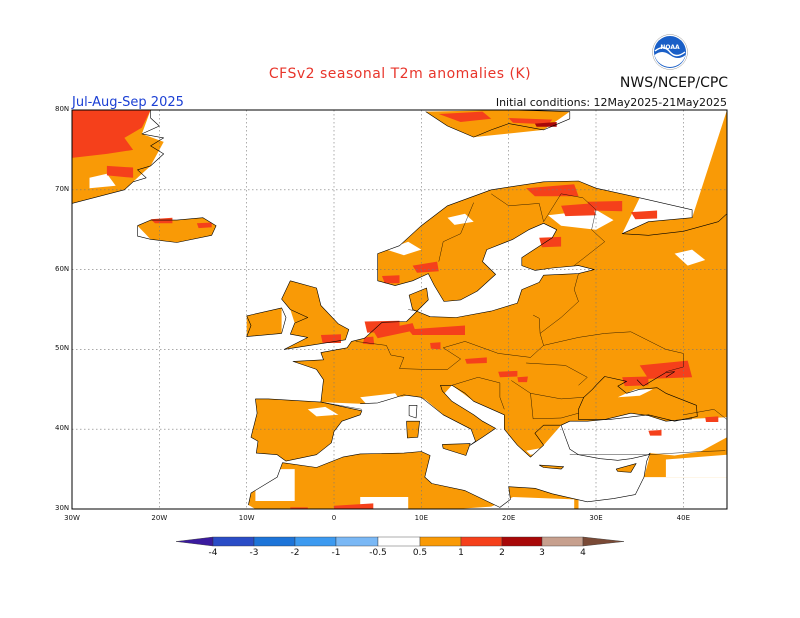 The height and width of the screenshot is (618, 800). I want to click on colorbar-tick-label: -0.5, so click(378, 553).